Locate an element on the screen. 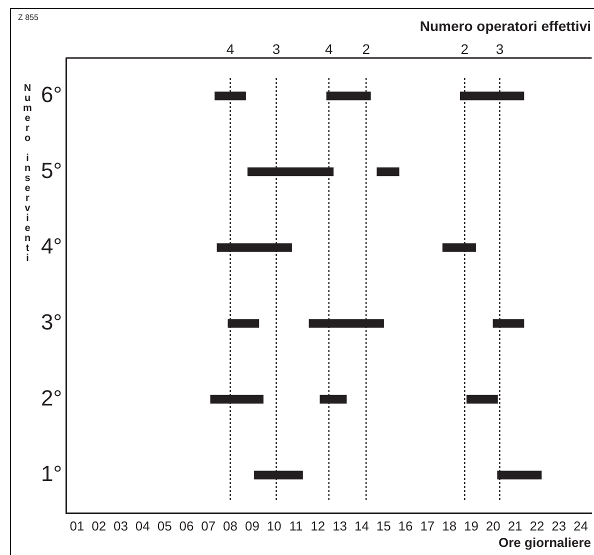  x-tick-label: 13 is located at coordinates (340, 526).